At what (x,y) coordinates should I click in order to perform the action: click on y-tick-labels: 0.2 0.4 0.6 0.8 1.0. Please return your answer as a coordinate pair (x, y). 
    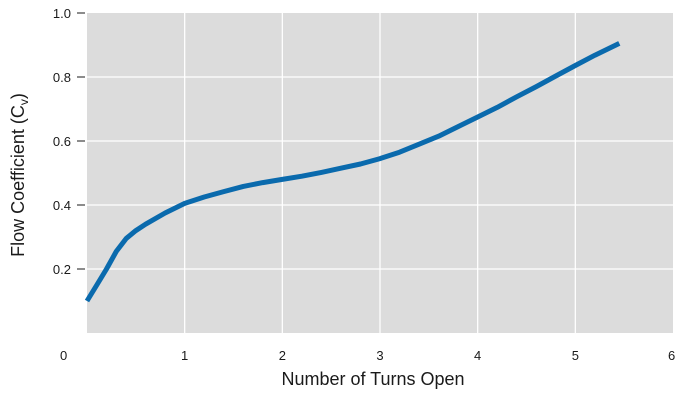
    Looking at the image, I should click on (62, 141).